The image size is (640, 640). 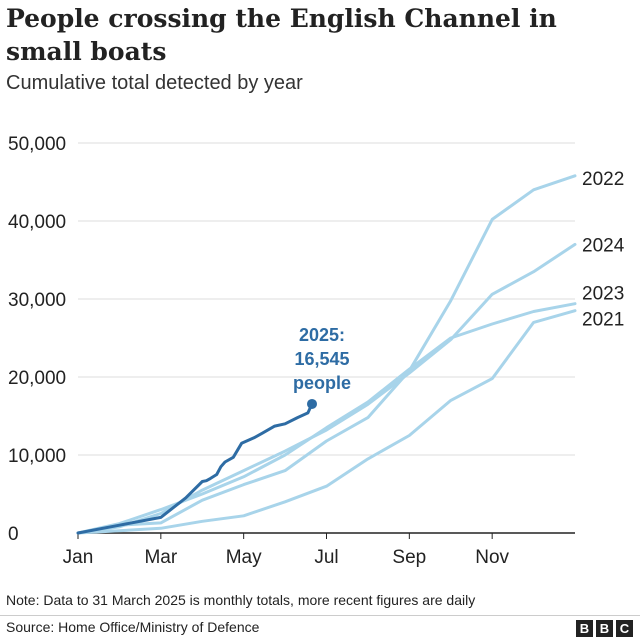 I want to click on x-tick-label: May, so click(x=244, y=557).